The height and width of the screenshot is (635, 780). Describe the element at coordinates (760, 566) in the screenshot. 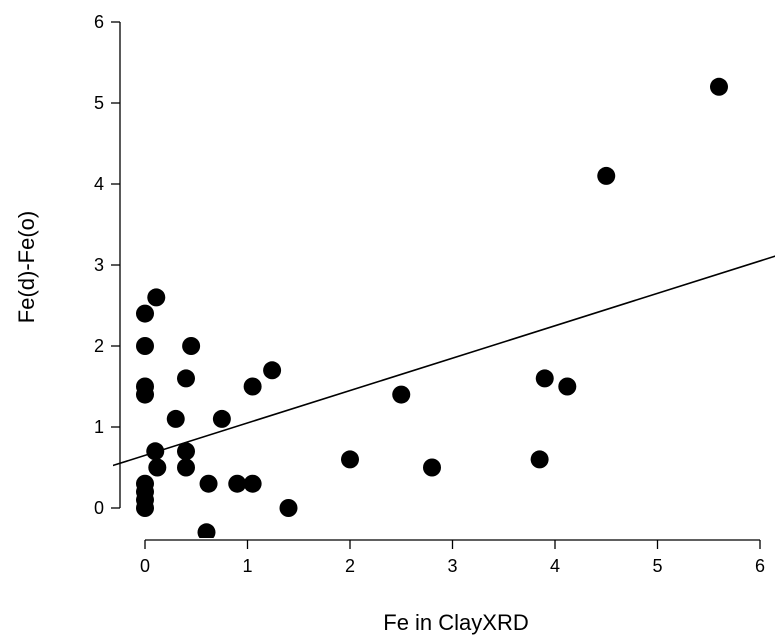

I see `x-tick-label: 6` at that location.